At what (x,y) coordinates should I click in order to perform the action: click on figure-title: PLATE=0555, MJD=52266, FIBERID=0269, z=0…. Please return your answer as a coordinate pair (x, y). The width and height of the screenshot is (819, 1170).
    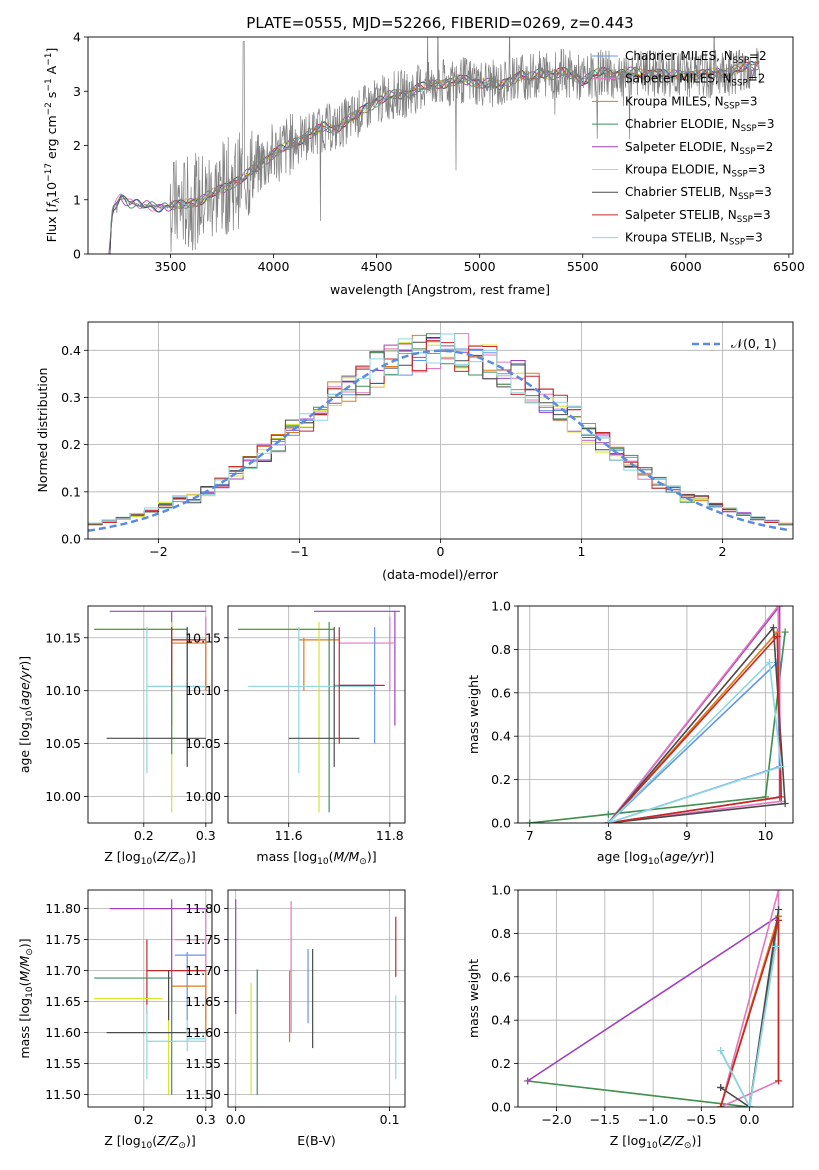
    Looking at the image, I should click on (439, 23).